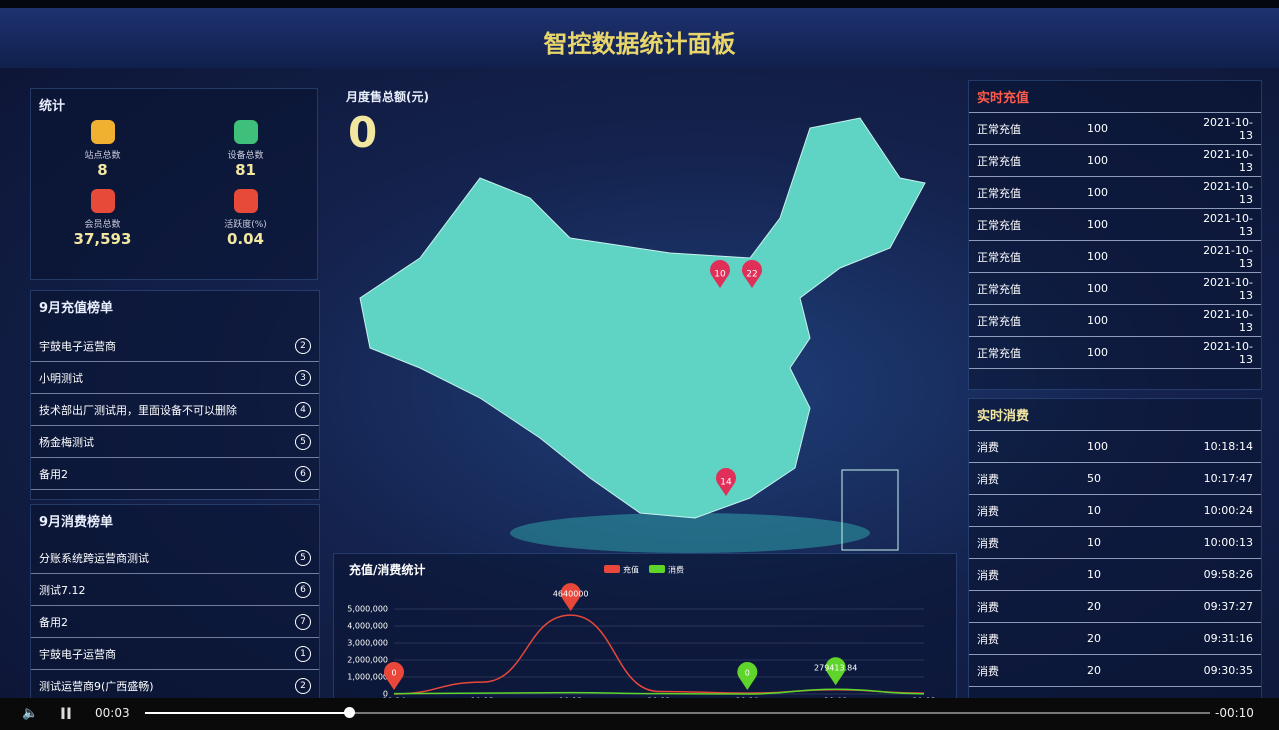 This screenshot has width=1279, height=730. I want to click on rank-badge: 2, so click(303, 345).